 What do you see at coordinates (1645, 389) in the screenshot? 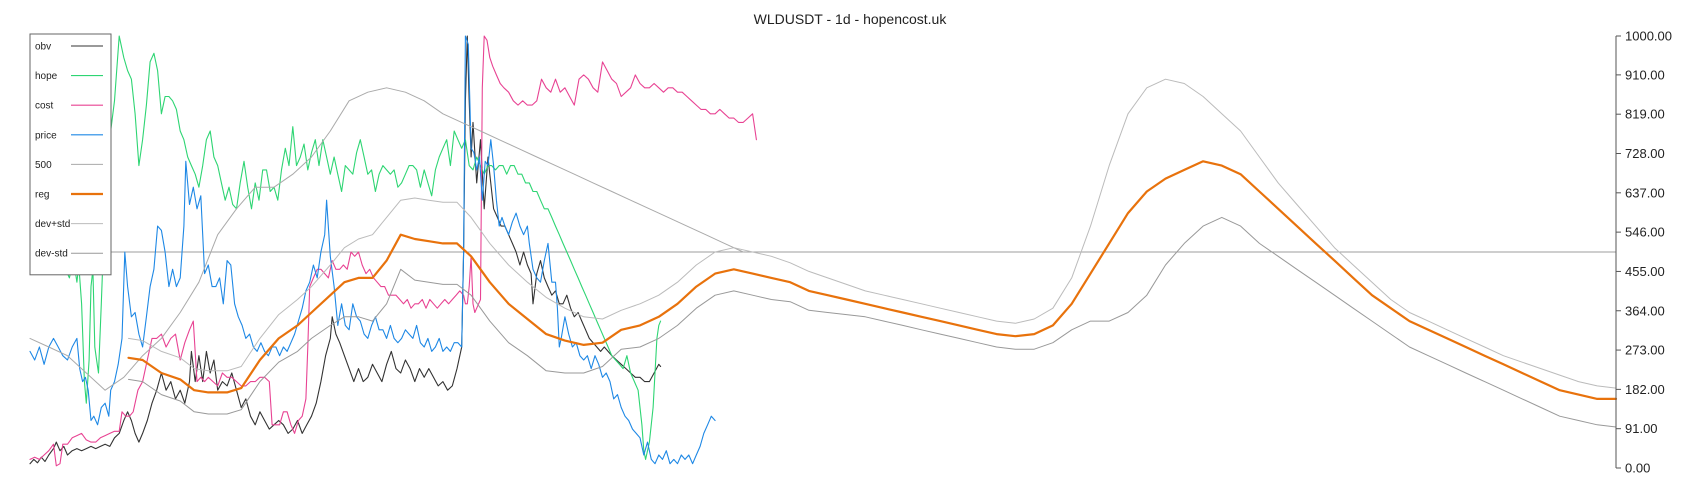
I see `y-tick-label: 182.00` at bounding box center [1645, 389].